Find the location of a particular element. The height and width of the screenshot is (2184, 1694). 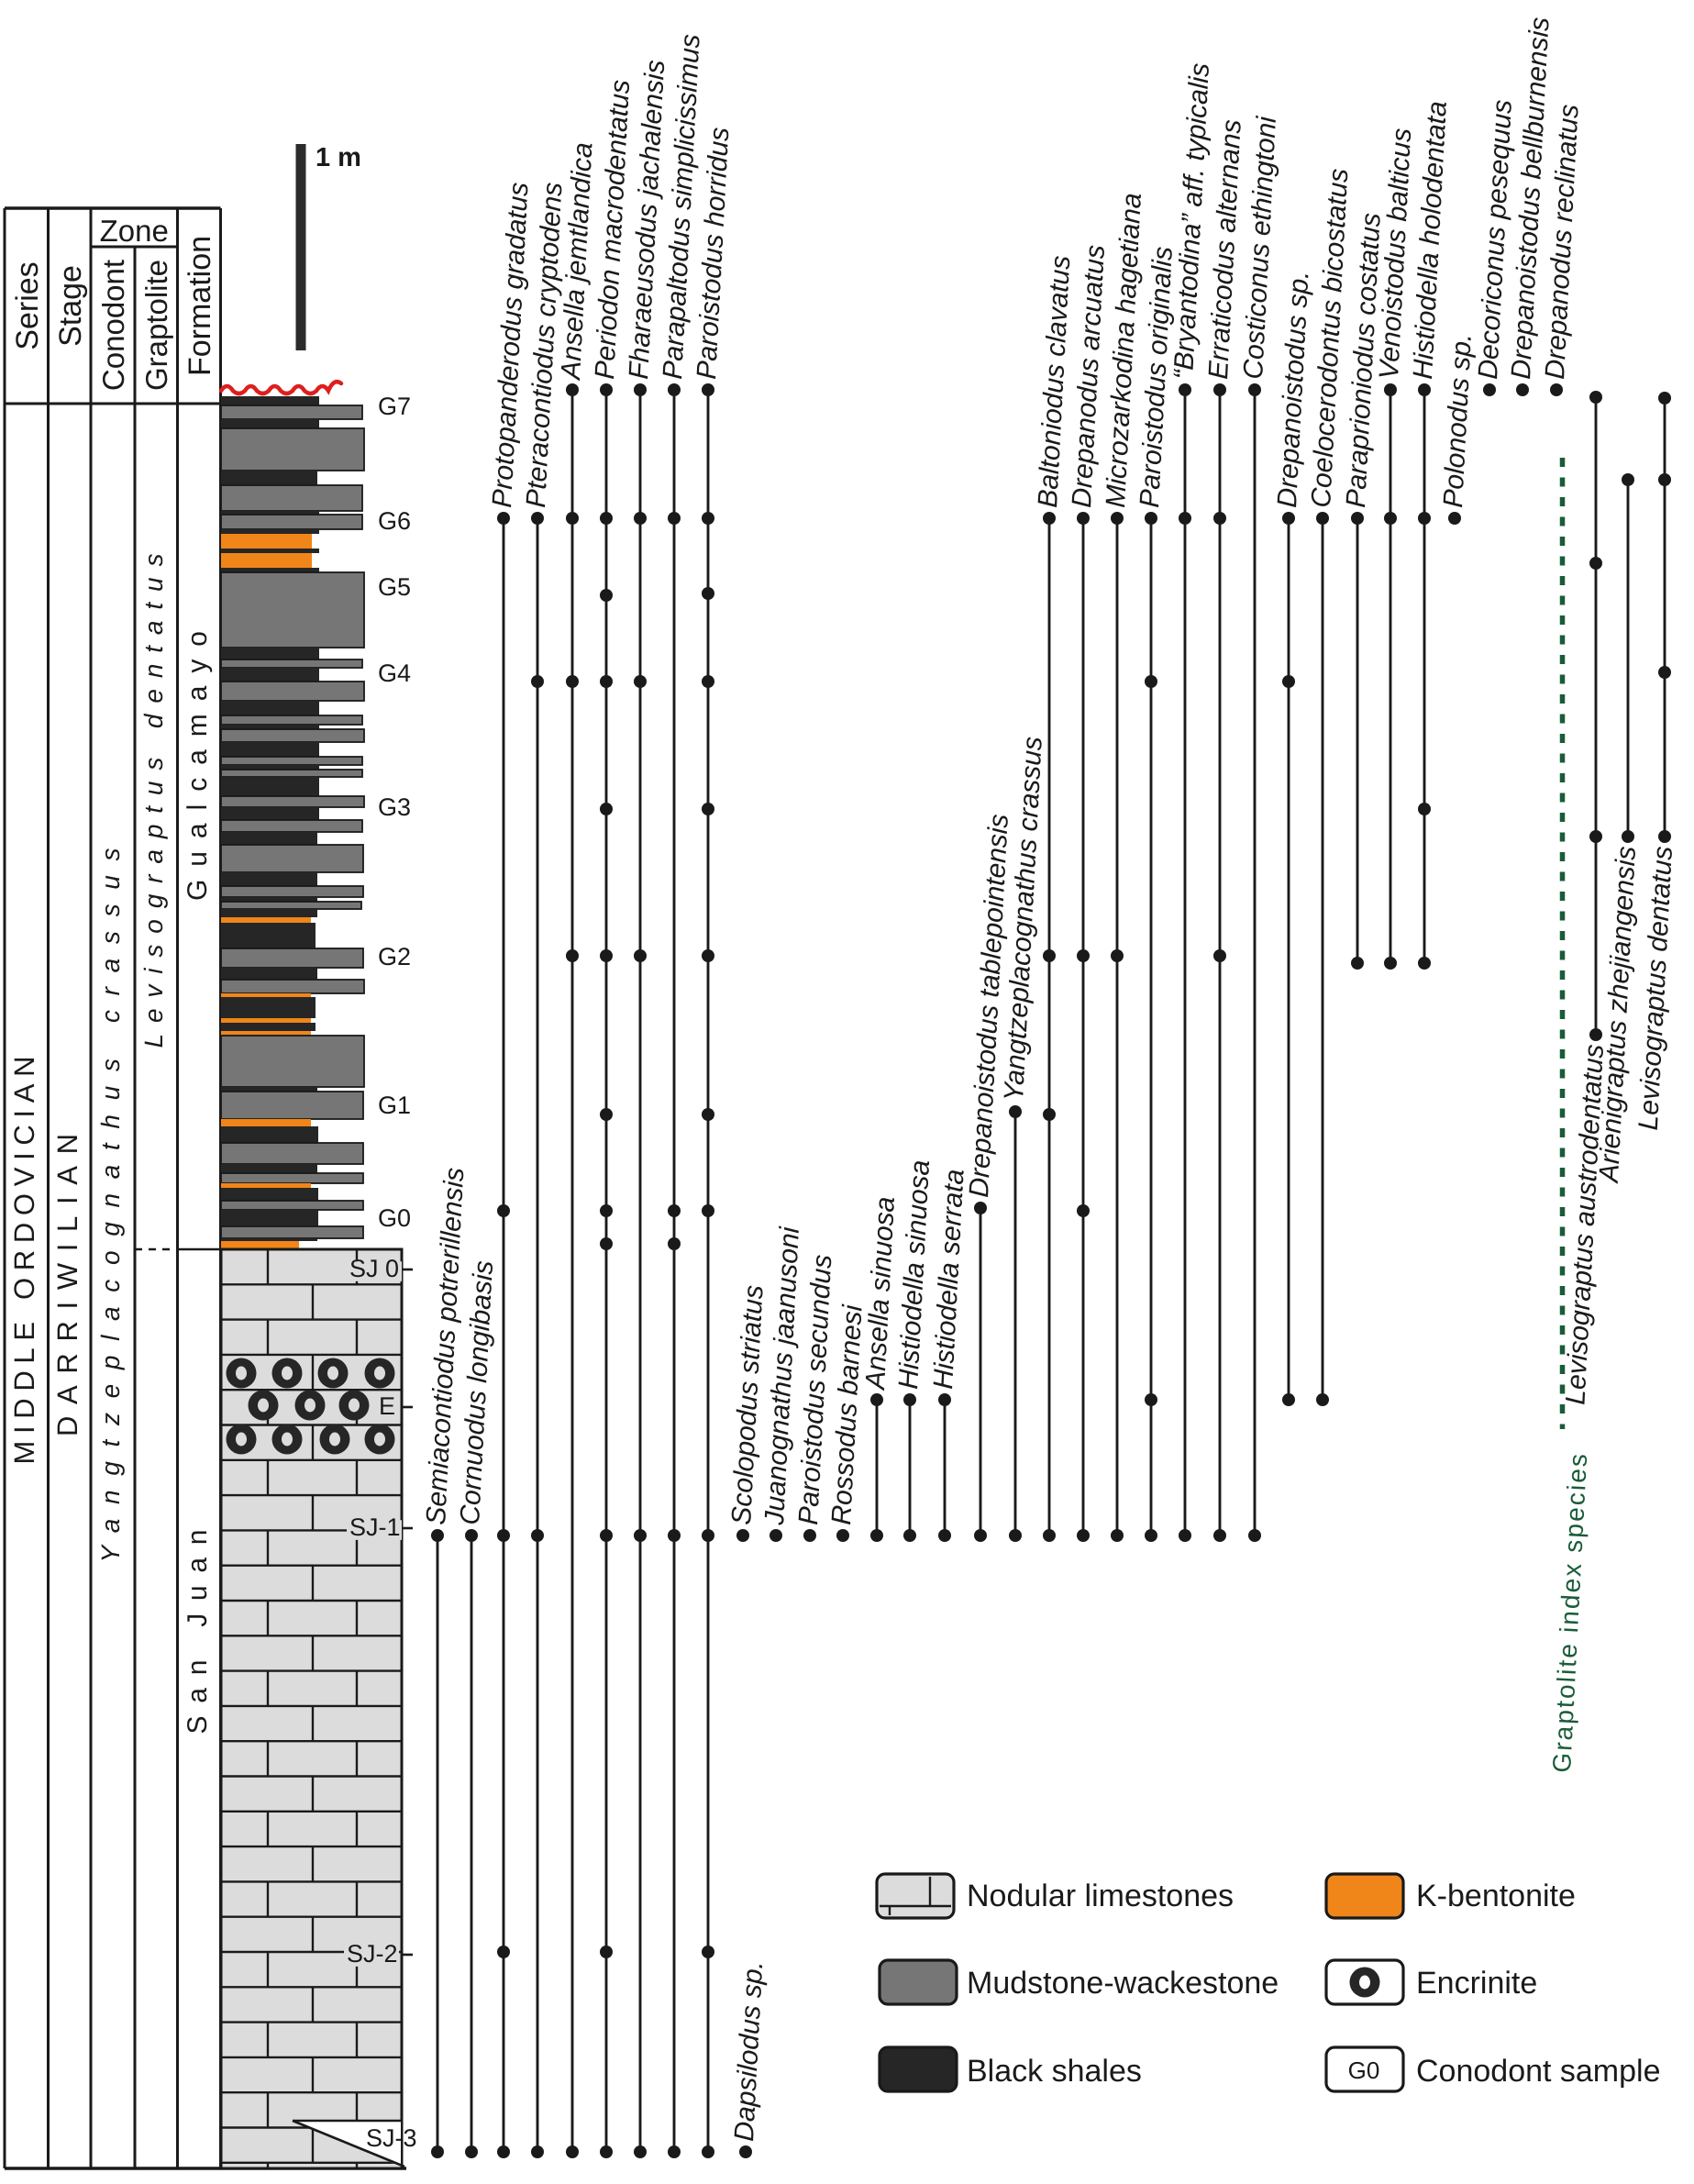

svg-text: Yangtzeplacognathus crassus is located at coordinates (110, 1205).